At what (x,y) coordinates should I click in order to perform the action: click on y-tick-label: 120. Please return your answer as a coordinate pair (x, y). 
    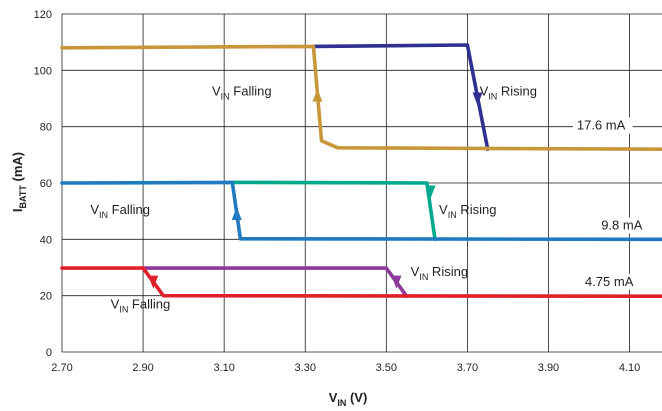
    Looking at the image, I should click on (43, 15).